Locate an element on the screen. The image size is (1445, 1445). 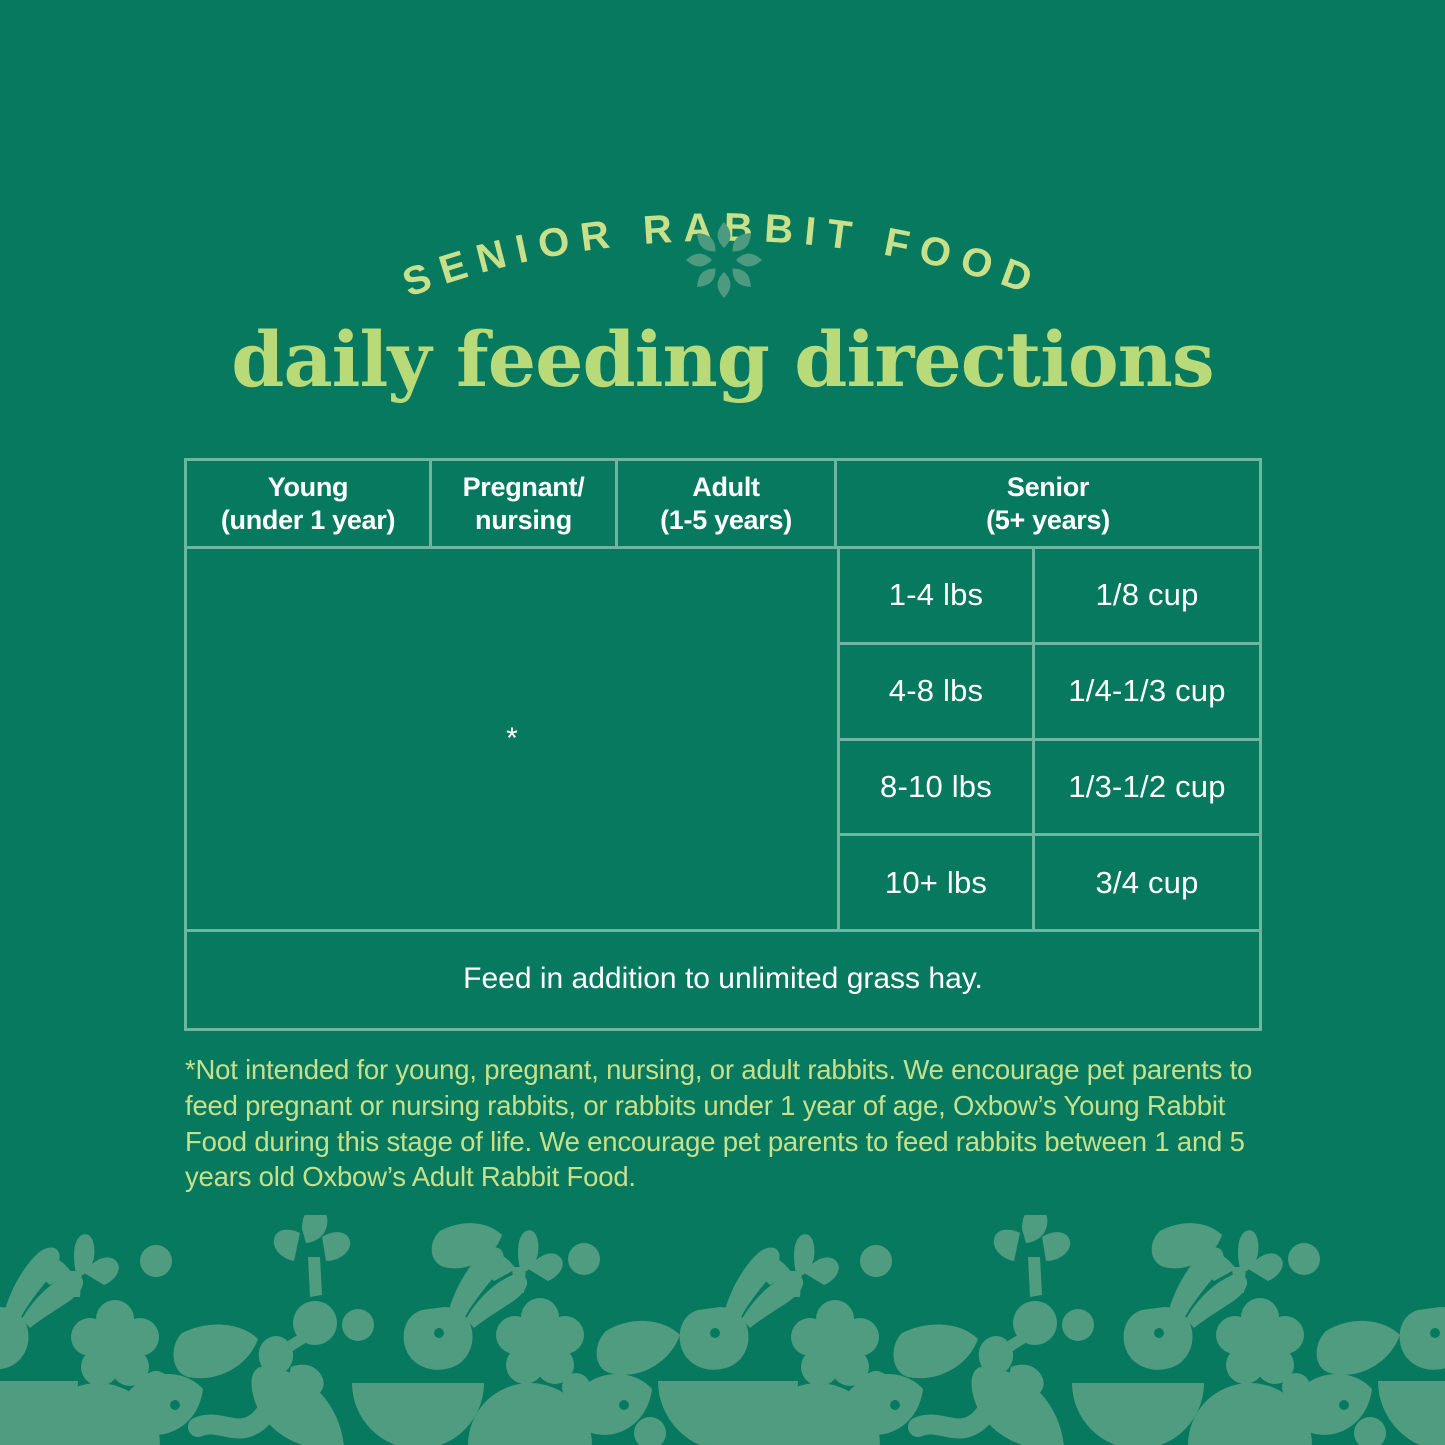
senior-amount-value: 1/8 cup is located at coordinates (1147, 595).